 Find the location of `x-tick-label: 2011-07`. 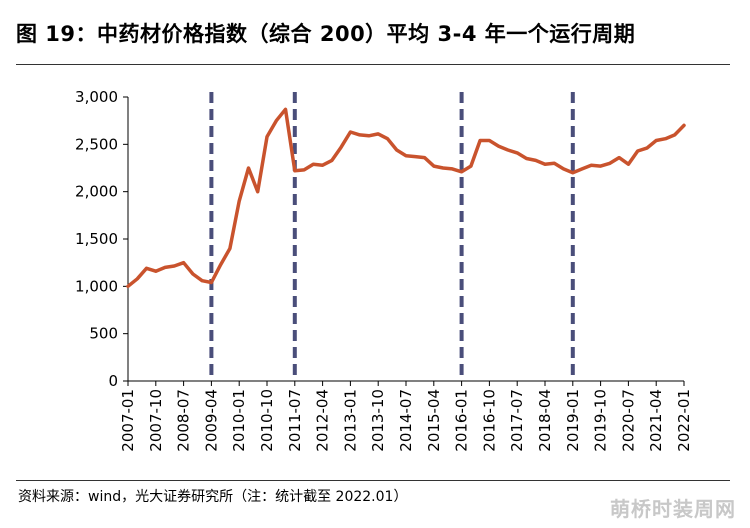

x-tick-label: 2011-07 is located at coordinates (295, 420).